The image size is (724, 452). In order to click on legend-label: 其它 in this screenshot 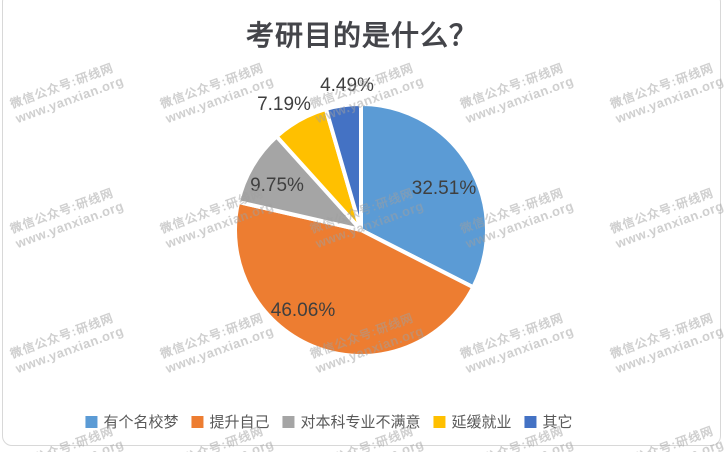, I will do `click(557, 422)`.